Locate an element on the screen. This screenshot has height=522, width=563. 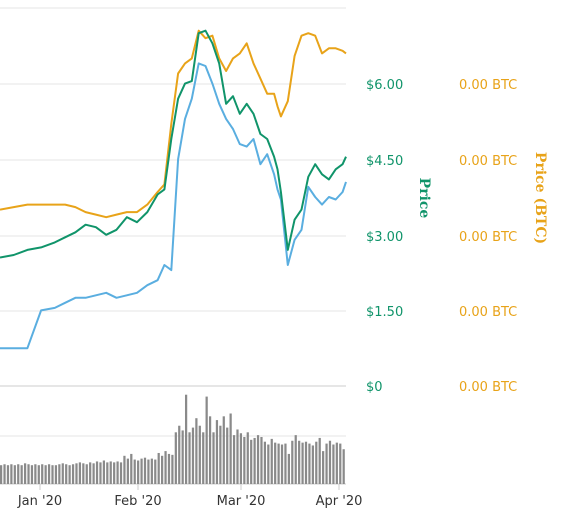
x-tick-label: Feb '20 is located at coordinates (137, 501).